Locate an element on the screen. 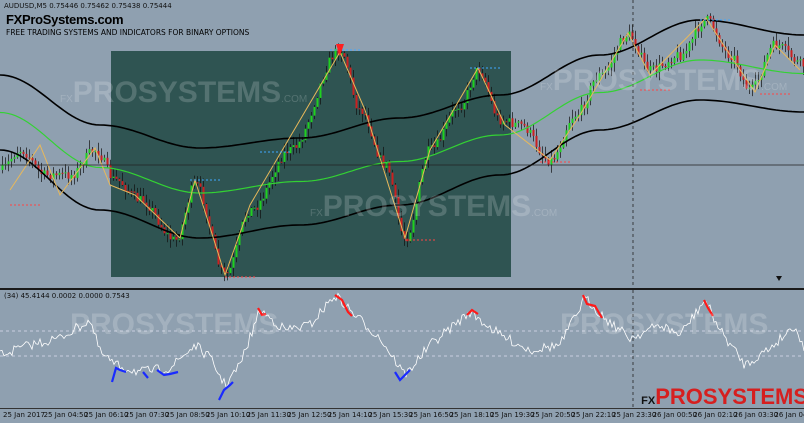 The width and height of the screenshot is (804, 423). time-tick-label: 26 Jan 03:30 is located at coordinates (756, 415).